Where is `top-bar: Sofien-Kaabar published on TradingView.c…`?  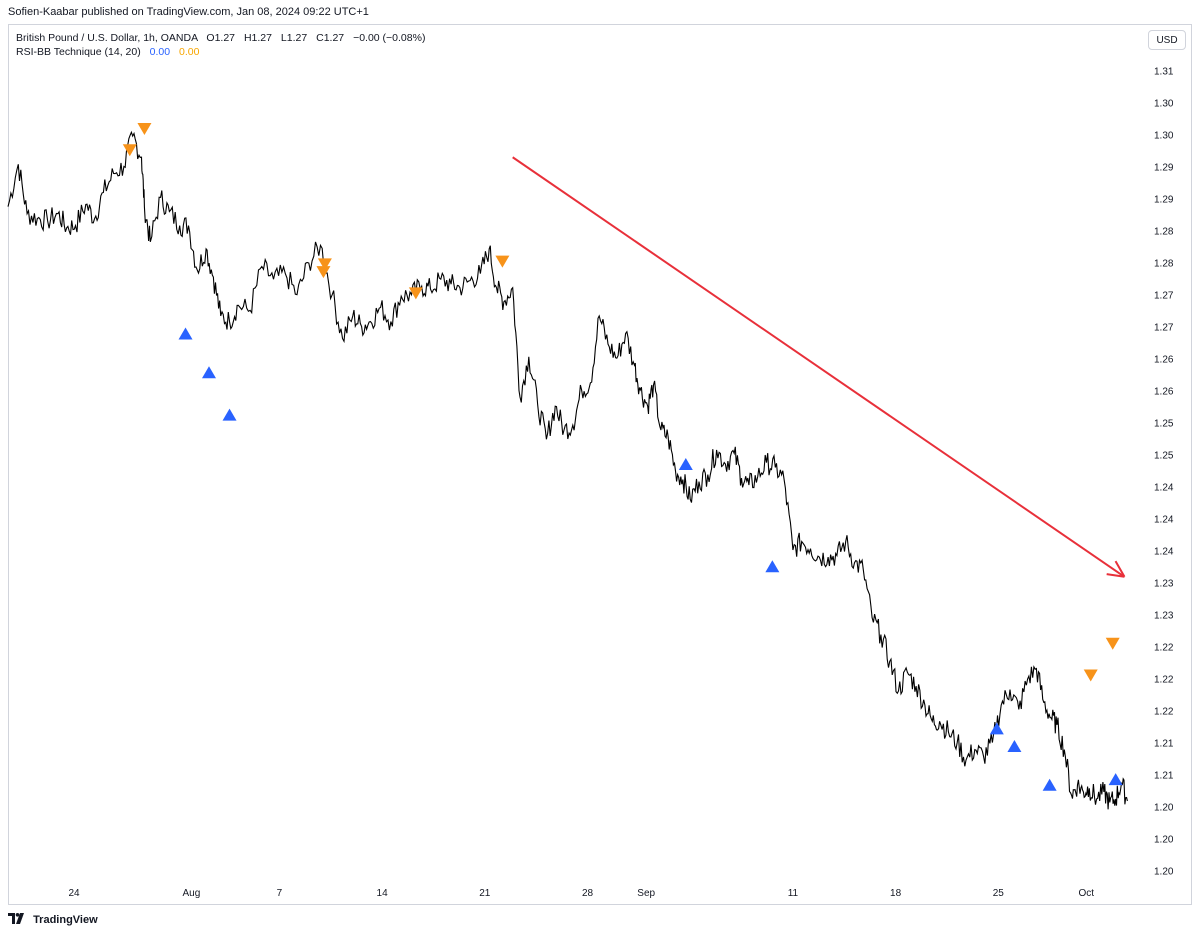 top-bar: Sofien-Kaabar published on TradingView.c… is located at coordinates (600, 12).